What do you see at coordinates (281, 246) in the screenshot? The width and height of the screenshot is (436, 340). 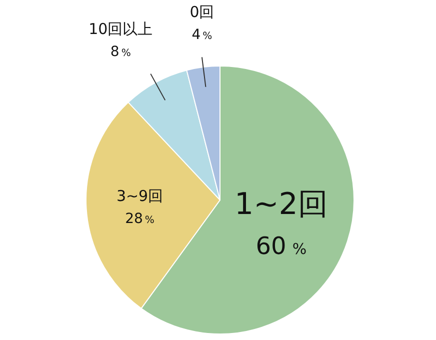 I see `data-label: 60%` at bounding box center [281, 246].